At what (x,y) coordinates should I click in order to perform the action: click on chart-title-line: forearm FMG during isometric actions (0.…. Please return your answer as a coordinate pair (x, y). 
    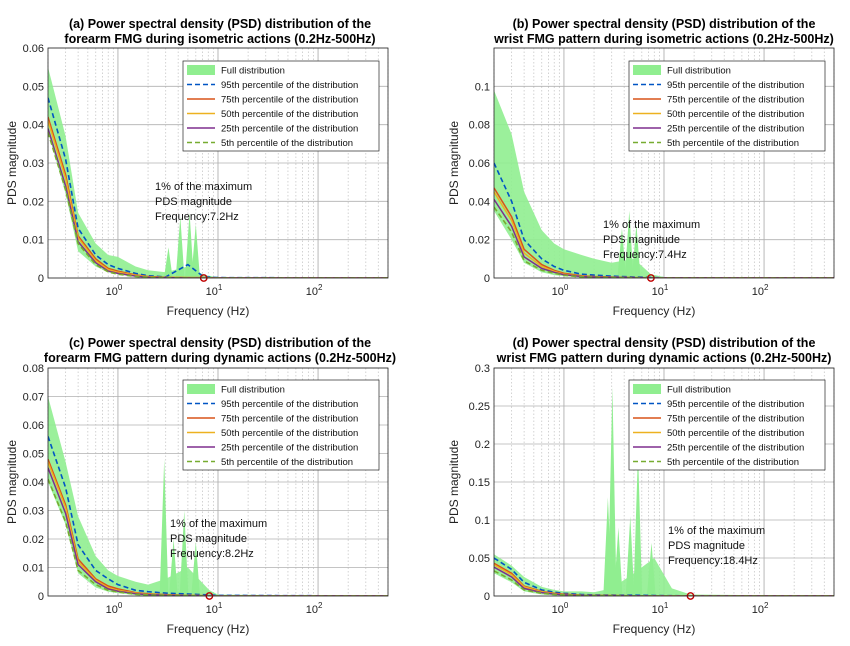
    Looking at the image, I should click on (219, 39).